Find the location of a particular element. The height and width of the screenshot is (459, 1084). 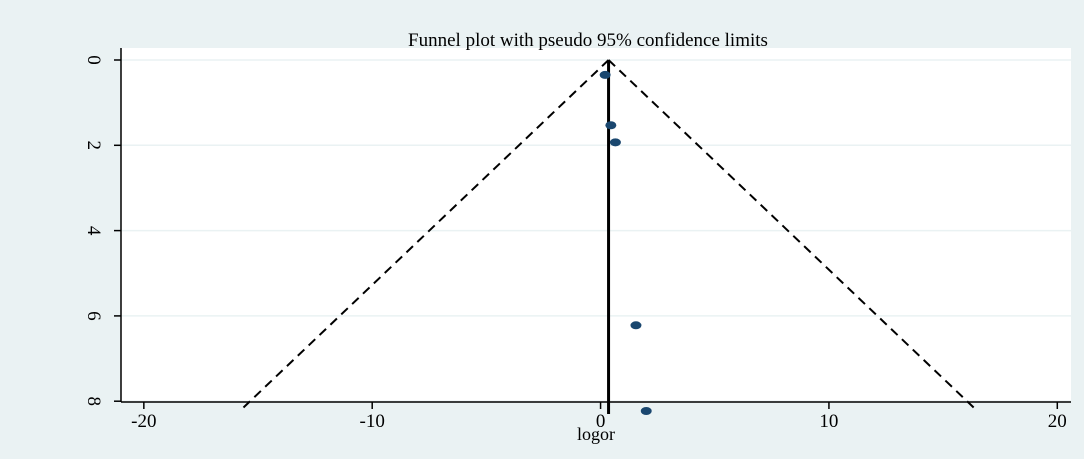

x-tick-label: -20 is located at coordinates (143, 421).